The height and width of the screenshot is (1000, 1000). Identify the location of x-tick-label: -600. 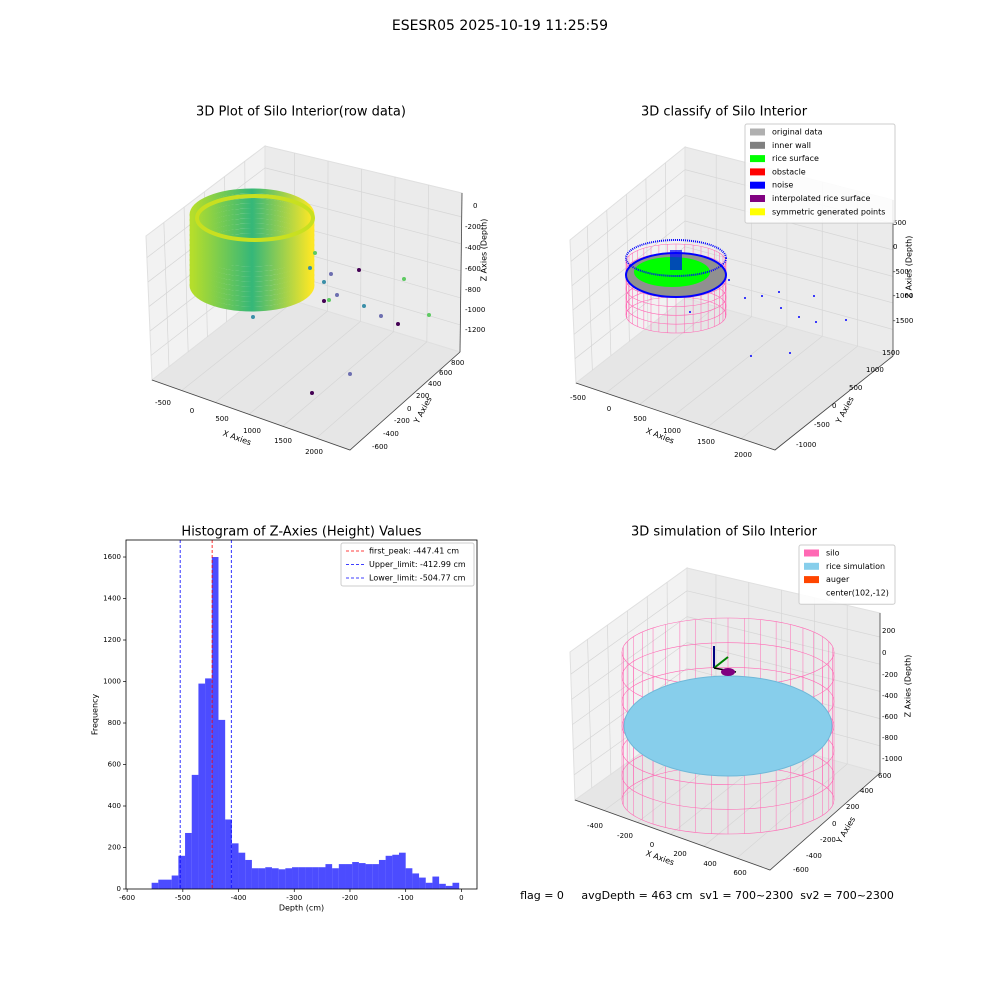
(127, 898).